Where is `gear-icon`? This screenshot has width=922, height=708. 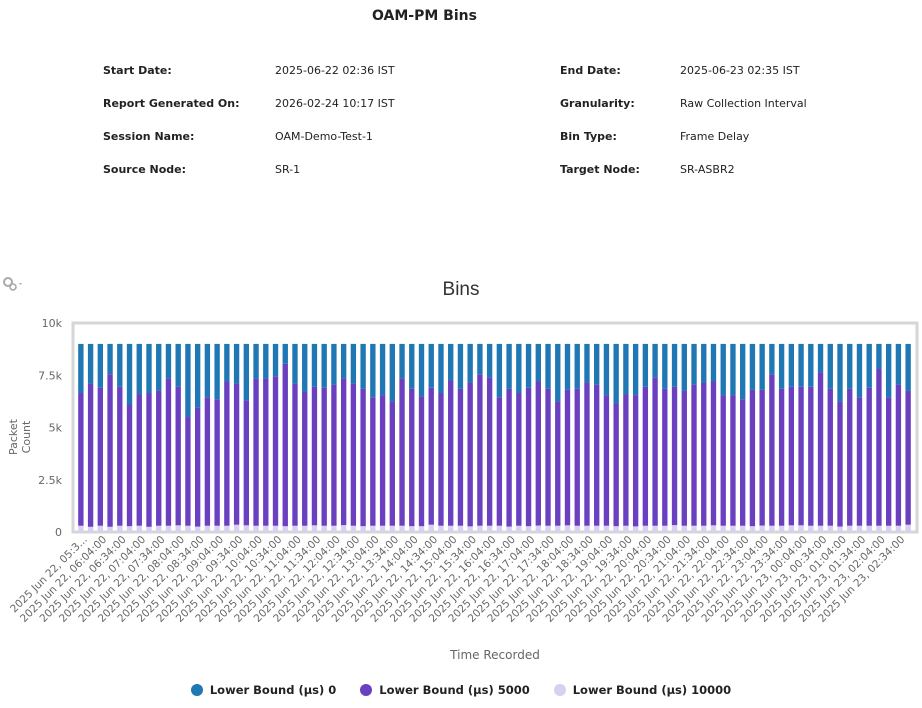
gear-icon is located at coordinates (13, 284).